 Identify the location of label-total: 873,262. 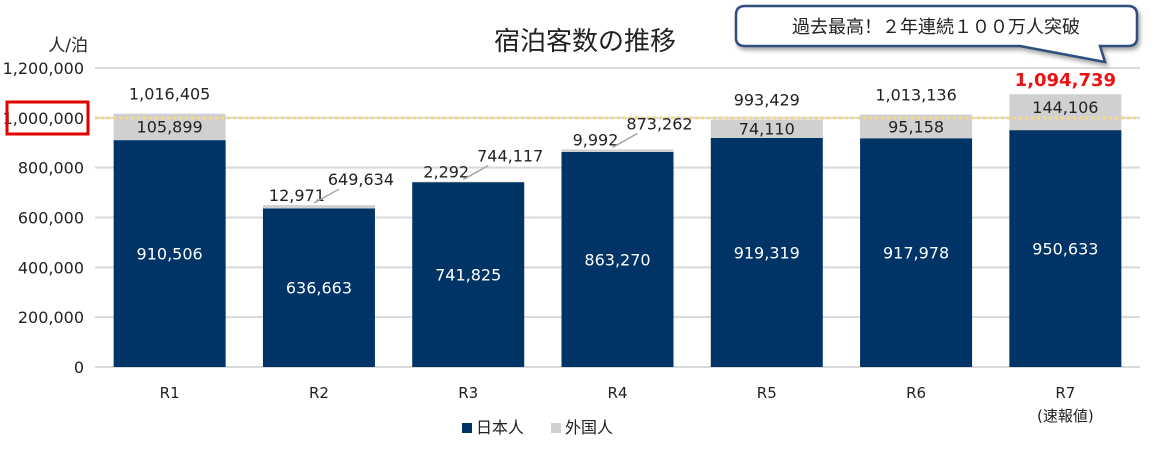
(659, 123).